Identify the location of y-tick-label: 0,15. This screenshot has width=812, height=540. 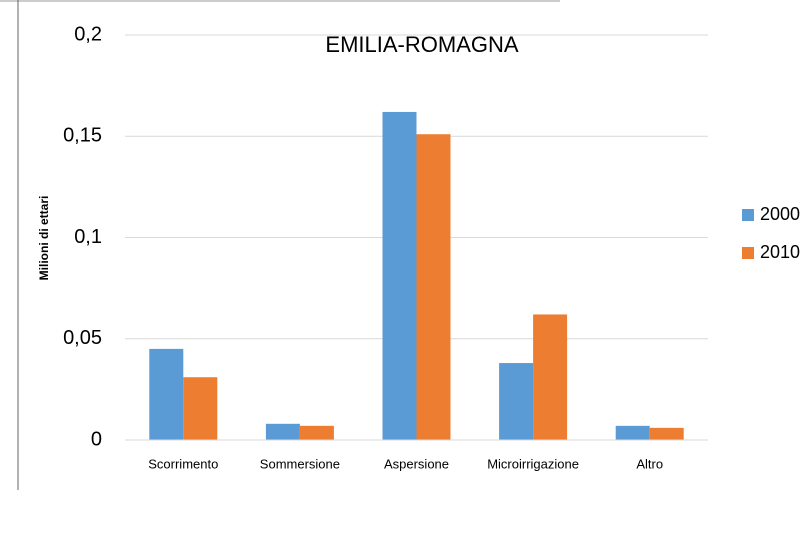
(82, 136).